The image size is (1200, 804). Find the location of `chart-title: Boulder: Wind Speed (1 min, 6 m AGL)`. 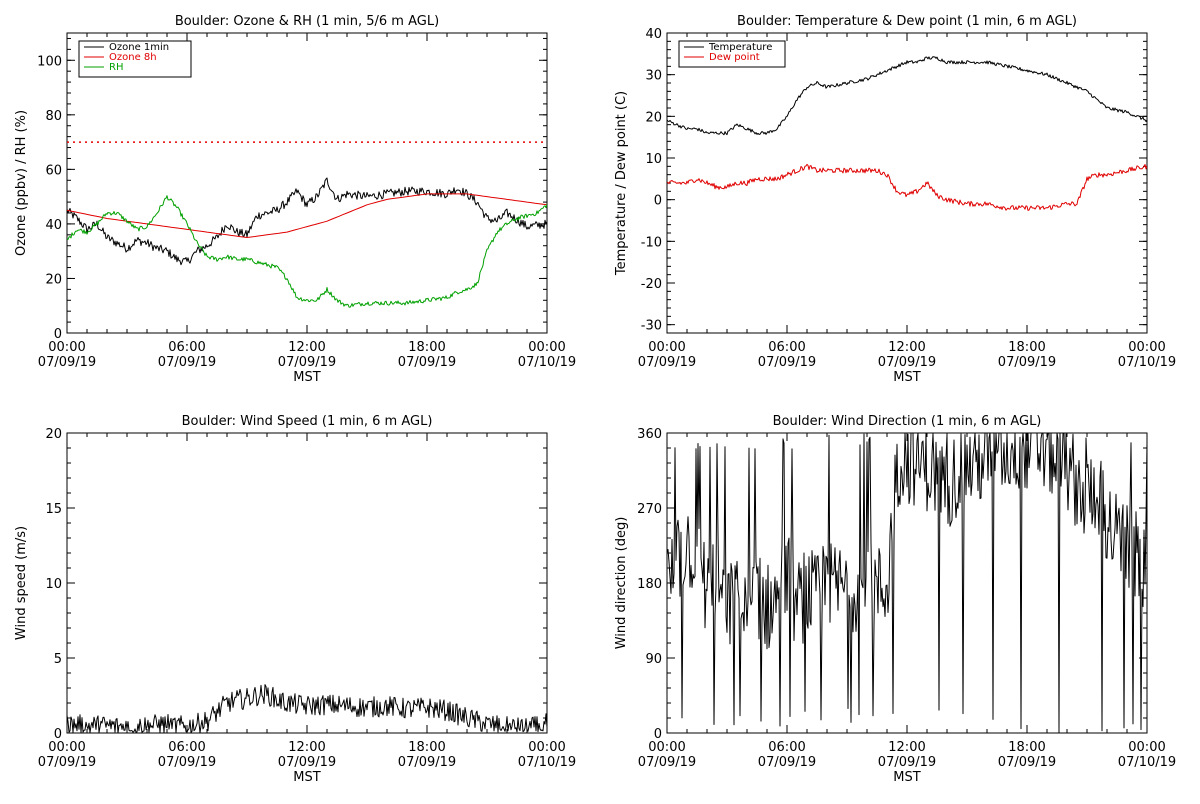

chart-title: Boulder: Wind Speed (1 min, 6 m AGL) is located at coordinates (307, 421).